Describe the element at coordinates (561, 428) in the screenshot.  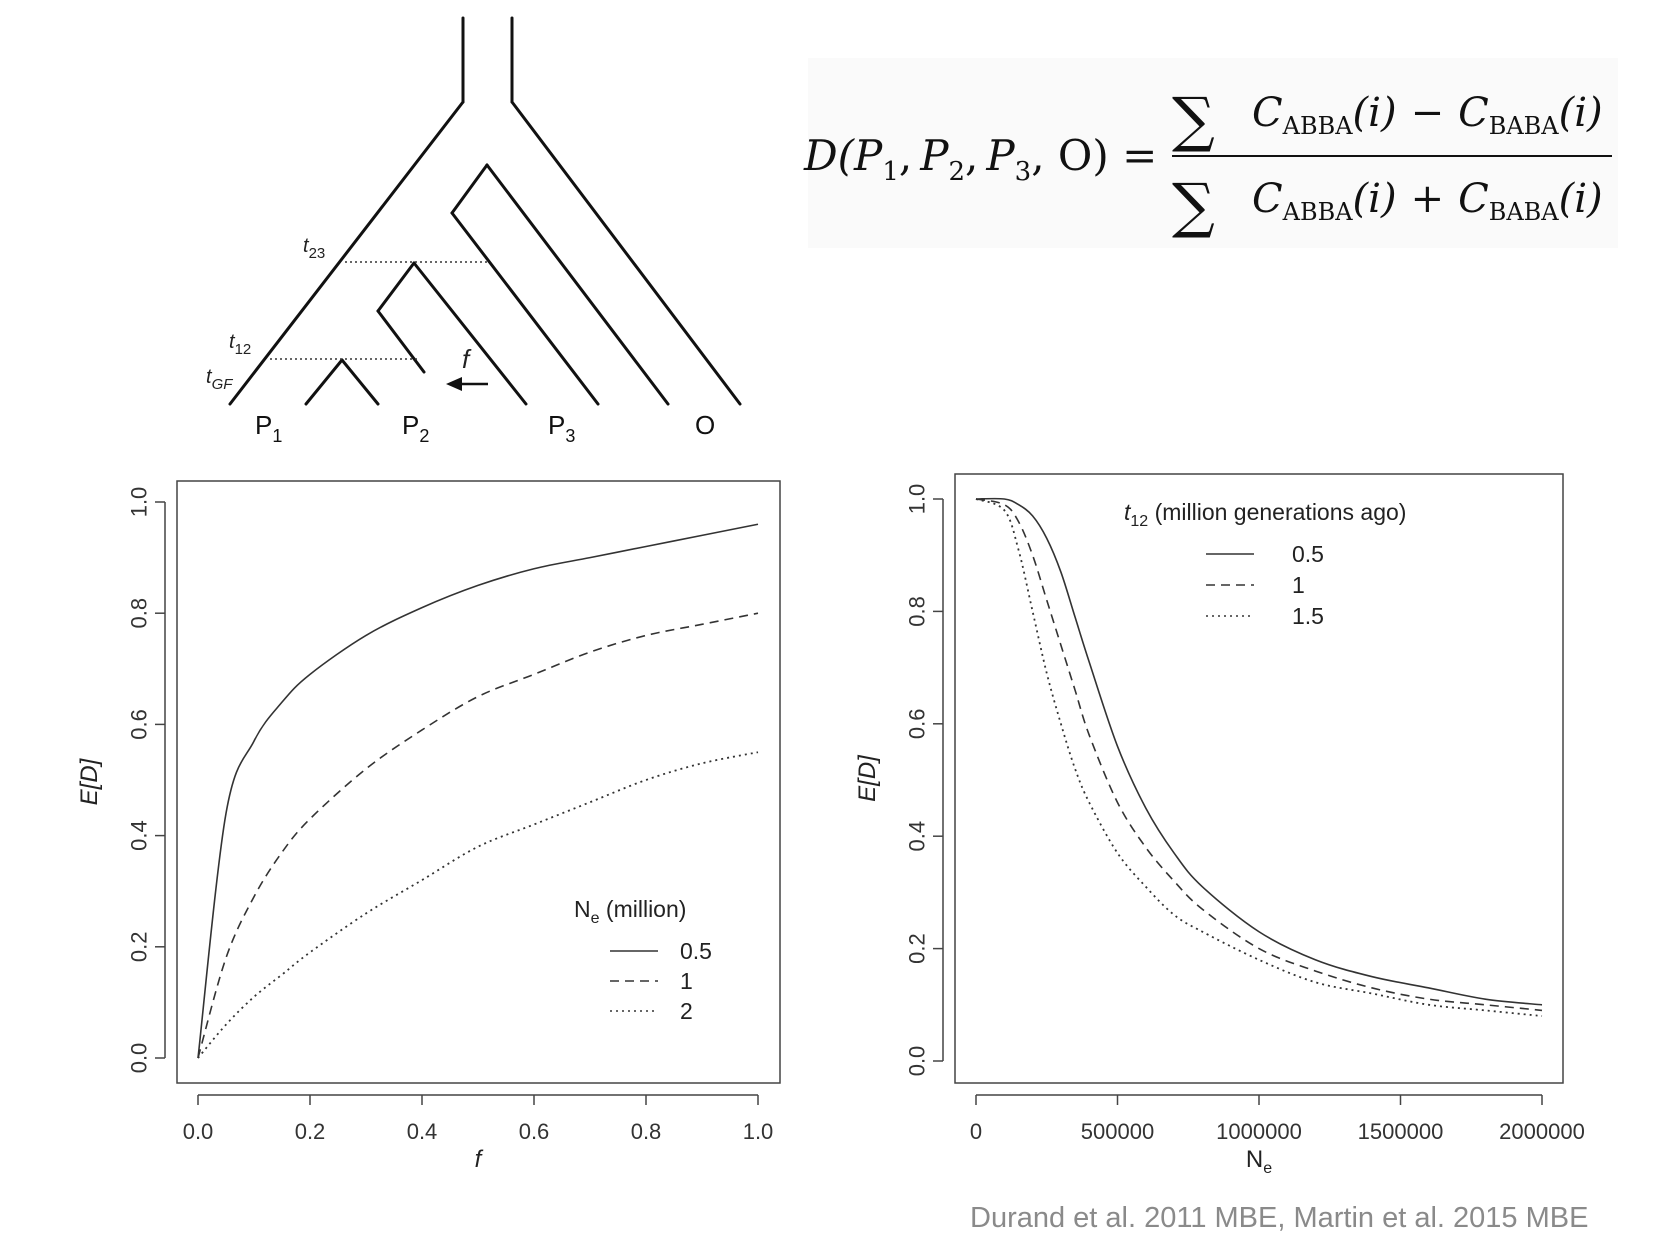
I see `tip-label-p3: P3` at that location.